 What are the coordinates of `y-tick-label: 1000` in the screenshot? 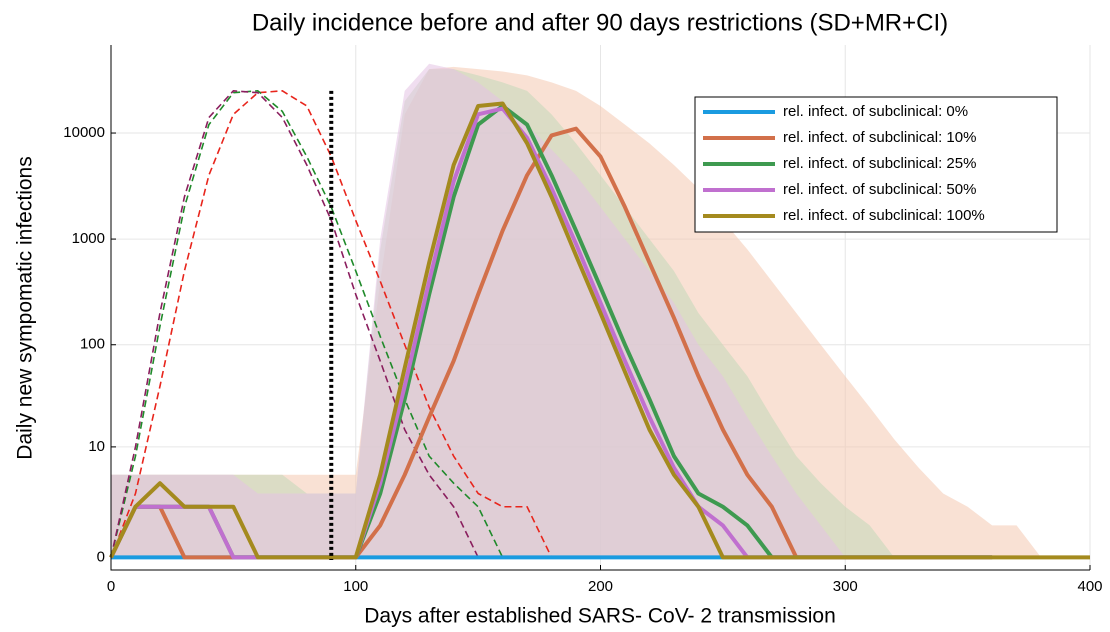 It's located at (88, 238).